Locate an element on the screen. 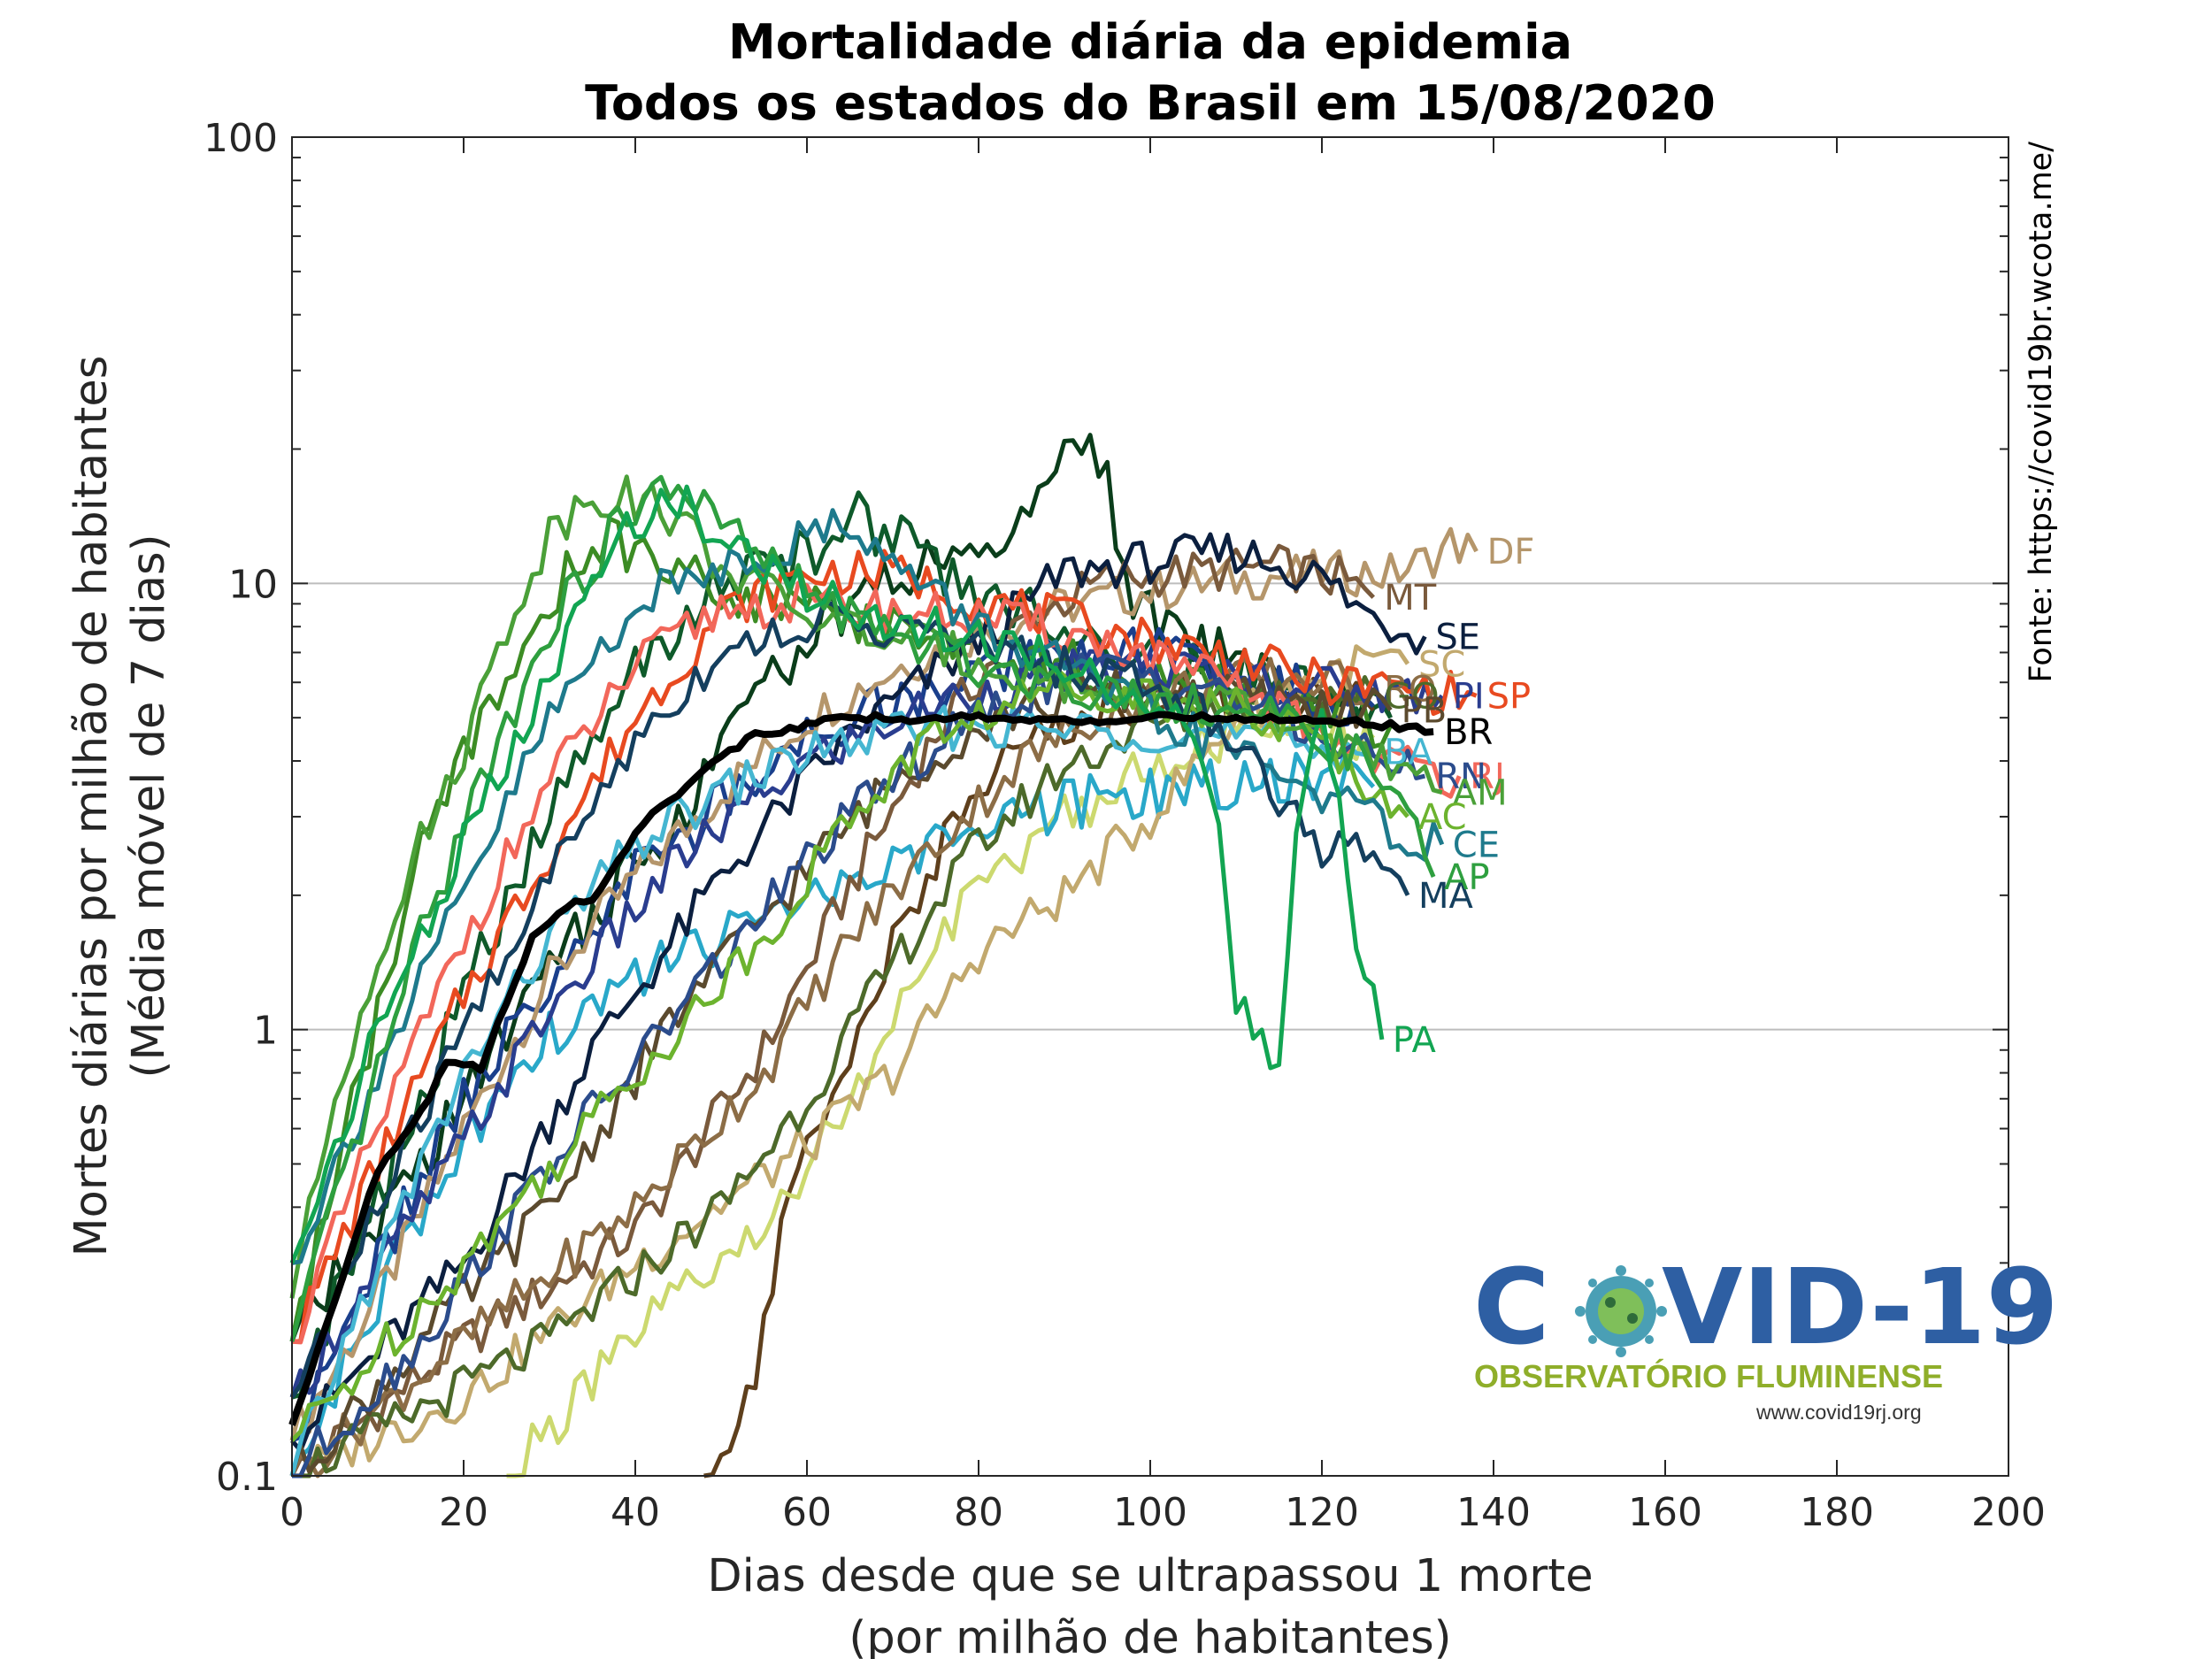 This screenshot has width=2212, height=1659. x-tick-label: 60 is located at coordinates (807, 1513).